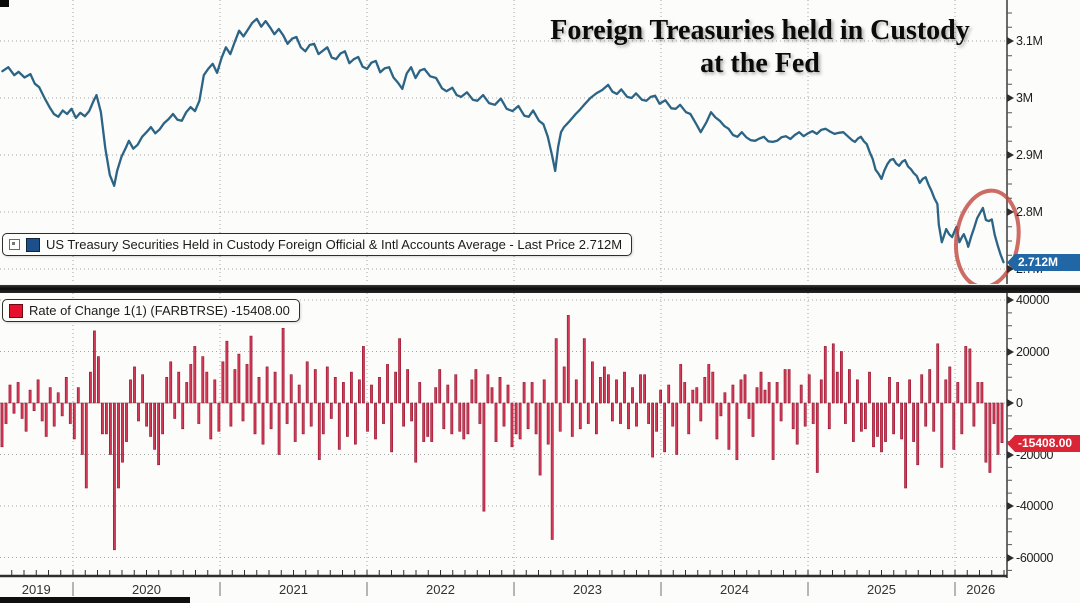 The image size is (1080, 603). What do you see at coordinates (151, 310) in the screenshot?
I see `legend-rate-of-change: Rate of Change 1(1) (FARBTRSE) -15408.00` at bounding box center [151, 310].